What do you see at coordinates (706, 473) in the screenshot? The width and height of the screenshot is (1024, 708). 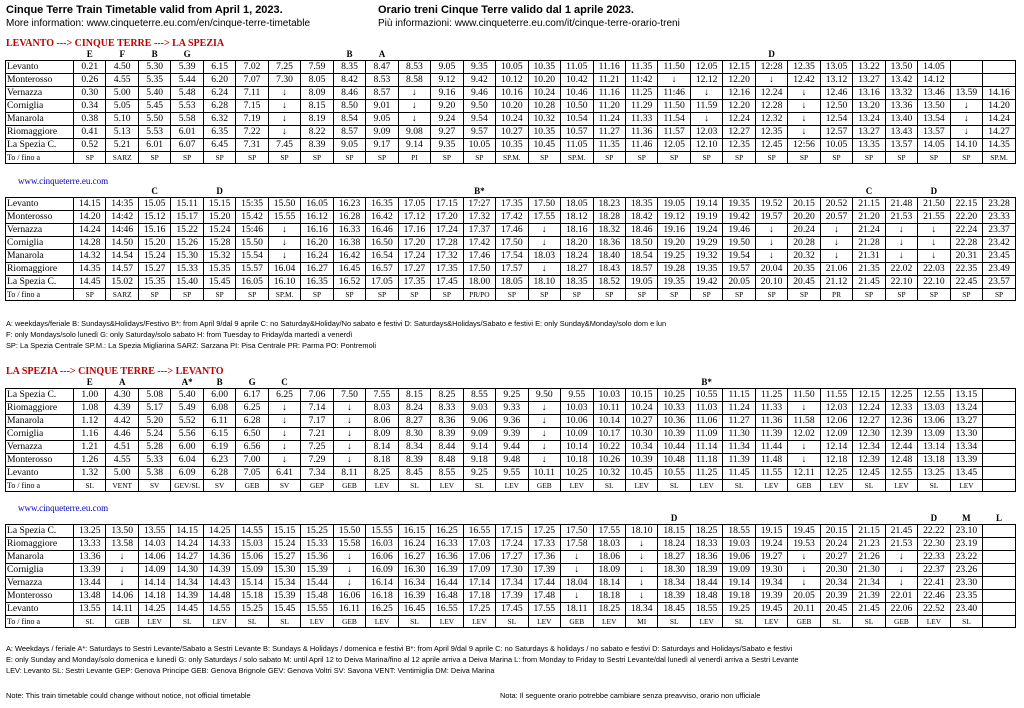 I see `time-cell: 11.25` at bounding box center [706, 473].